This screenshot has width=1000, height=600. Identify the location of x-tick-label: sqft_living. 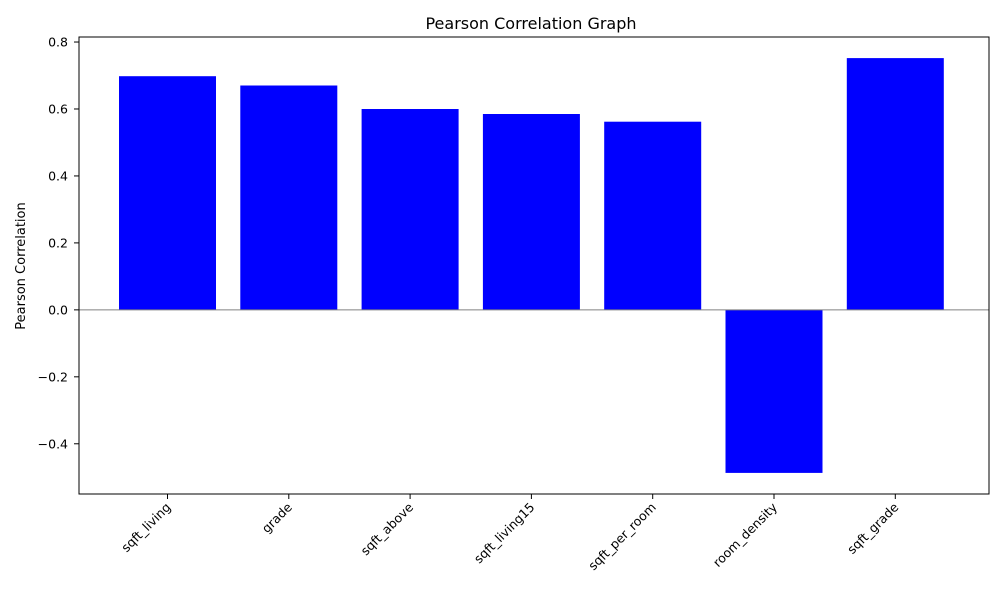
(145, 527).